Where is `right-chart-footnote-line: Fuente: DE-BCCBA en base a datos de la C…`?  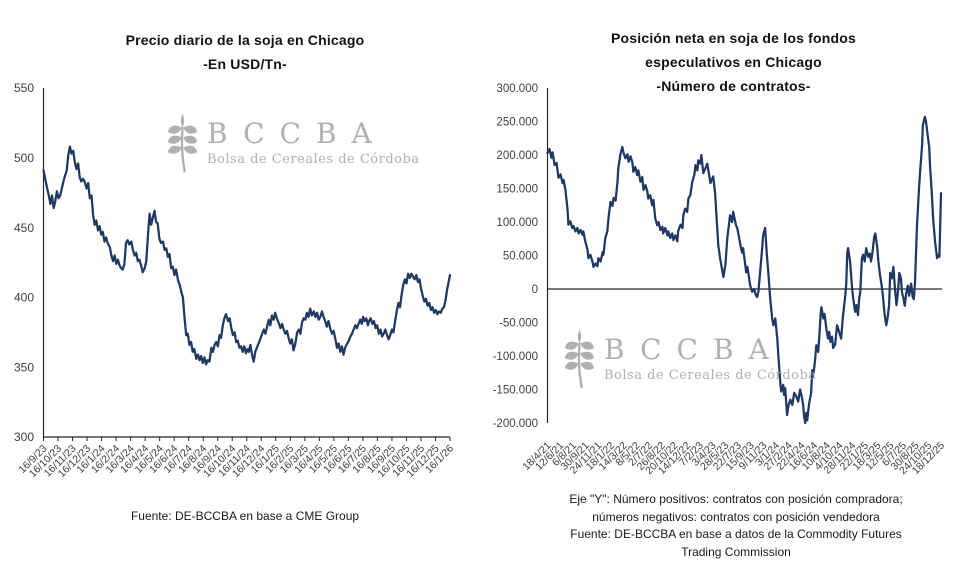
right-chart-footnote-line: Fuente: DE-BCCBA en base a datos de la C… is located at coordinates (736, 534).